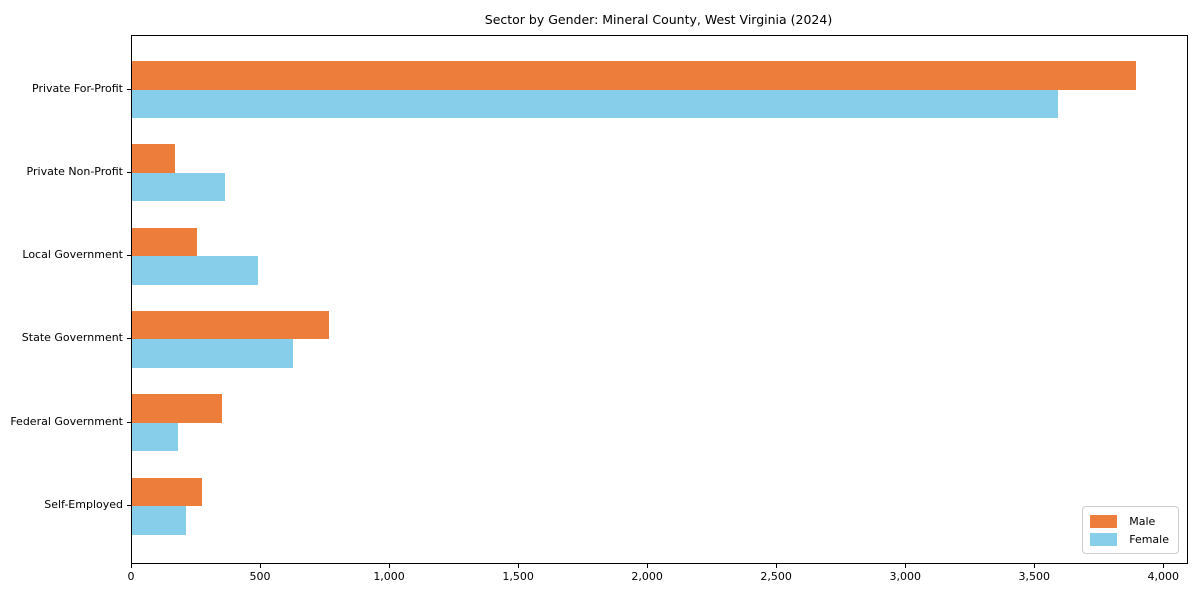 The width and height of the screenshot is (1200, 600). I want to click on x-tick-label: 1,500, so click(518, 576).